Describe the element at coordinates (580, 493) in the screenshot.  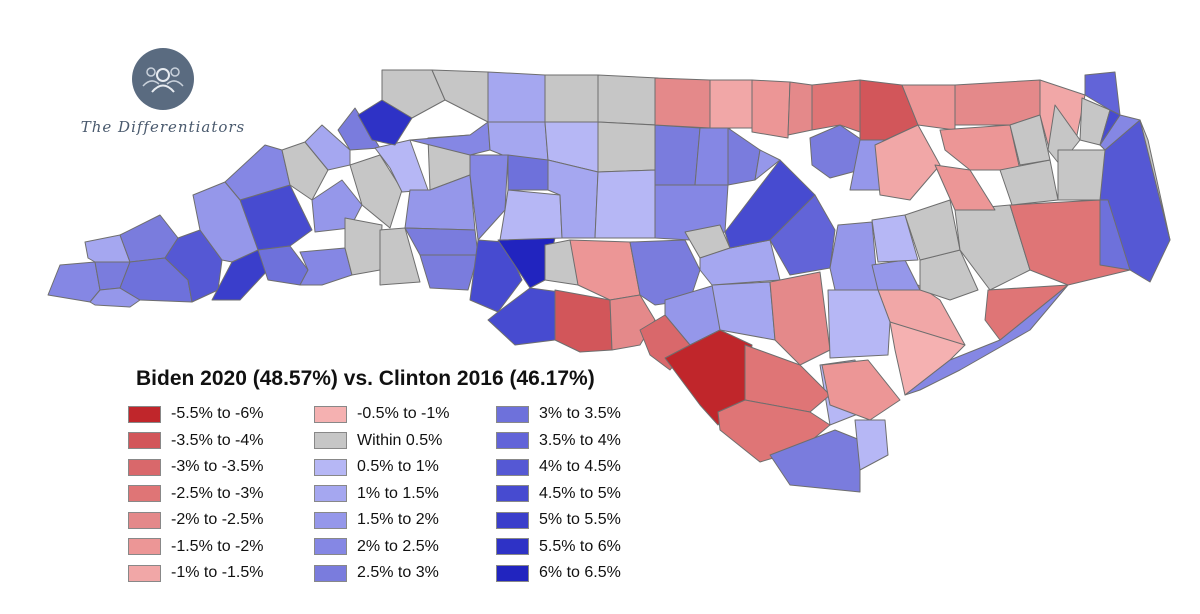
I see `legend-label: 4.5% to 5%` at that location.